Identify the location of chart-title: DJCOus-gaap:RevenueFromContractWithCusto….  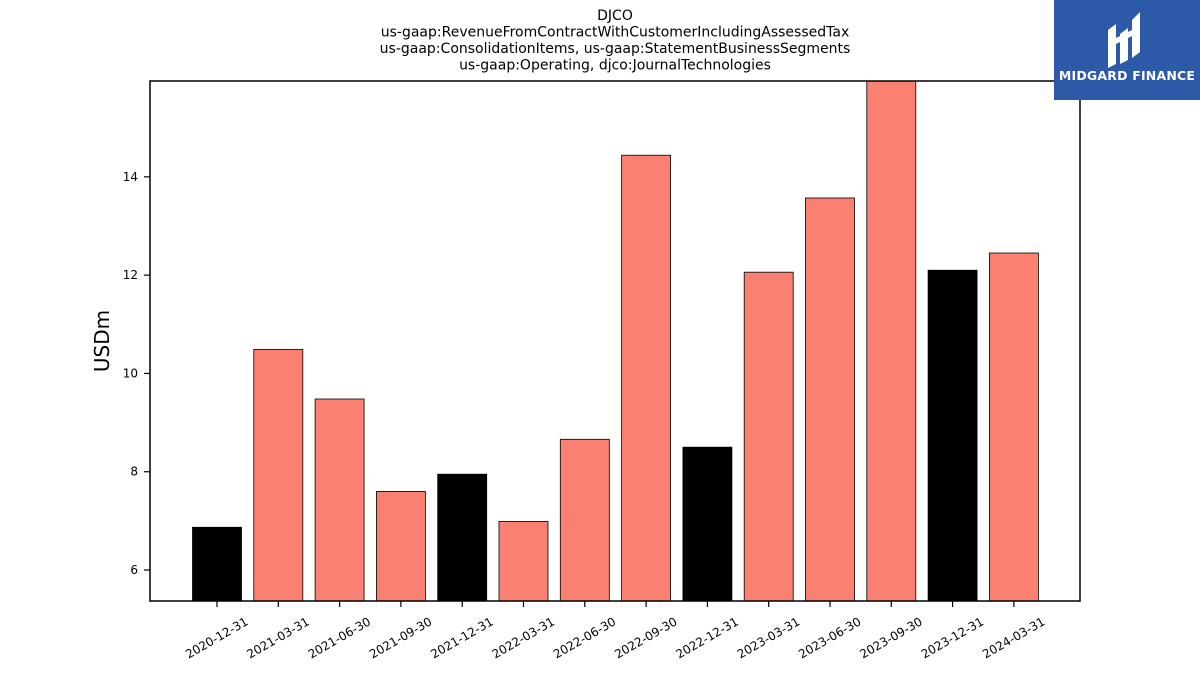
(615, 41).